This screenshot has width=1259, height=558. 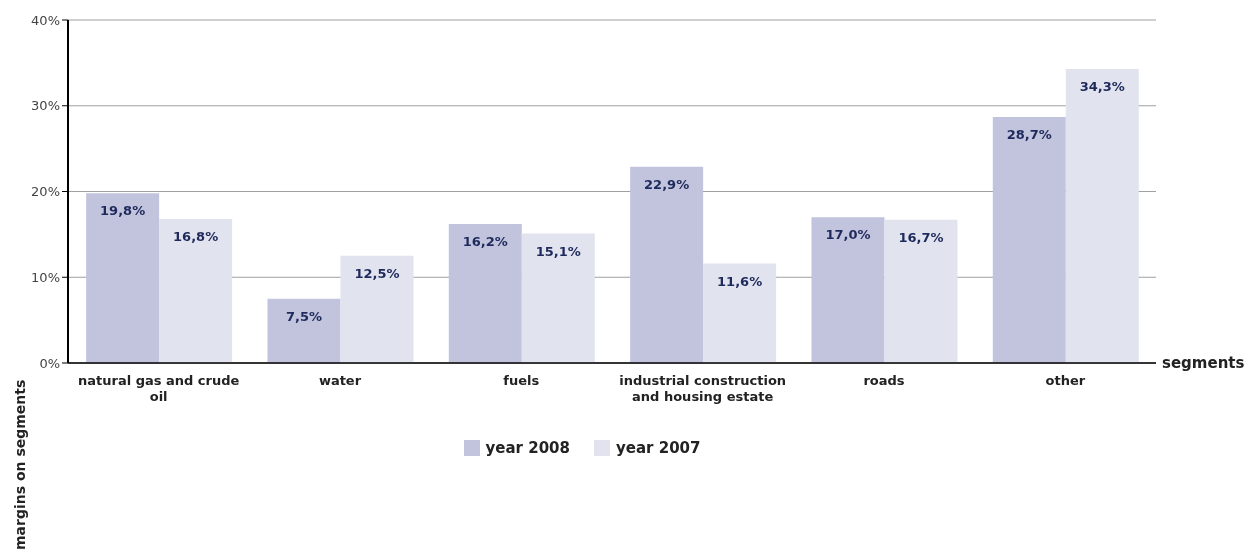 What do you see at coordinates (1203, 363) in the screenshot?
I see `x-axis-title: segments` at bounding box center [1203, 363].